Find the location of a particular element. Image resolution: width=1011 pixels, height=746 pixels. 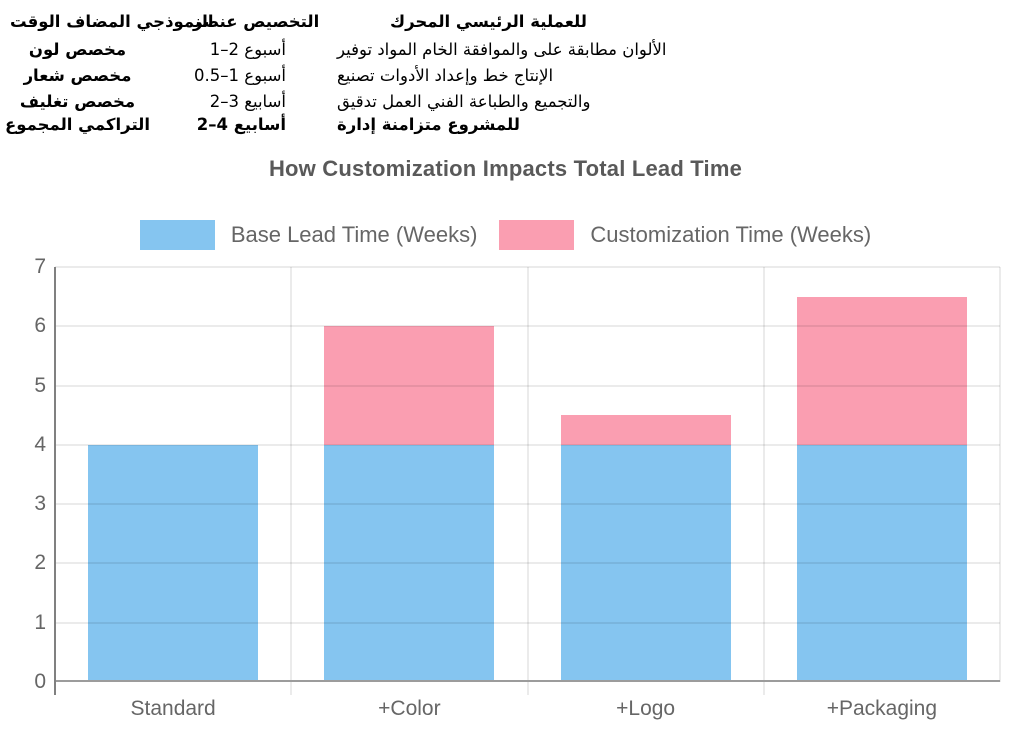

header-typical-added-time: النموذجي المضاف الوقت is located at coordinates (112, 21).